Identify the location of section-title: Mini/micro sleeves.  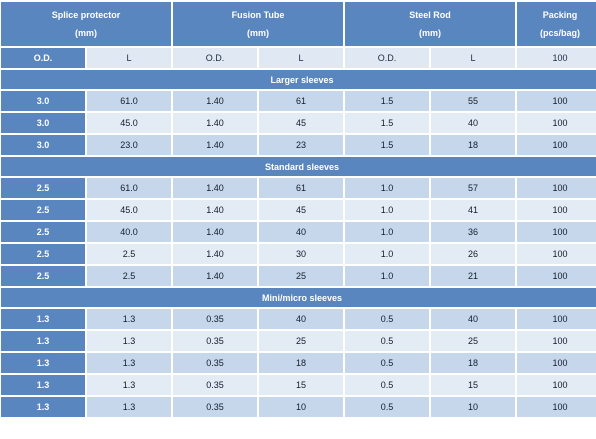
(298, 297).